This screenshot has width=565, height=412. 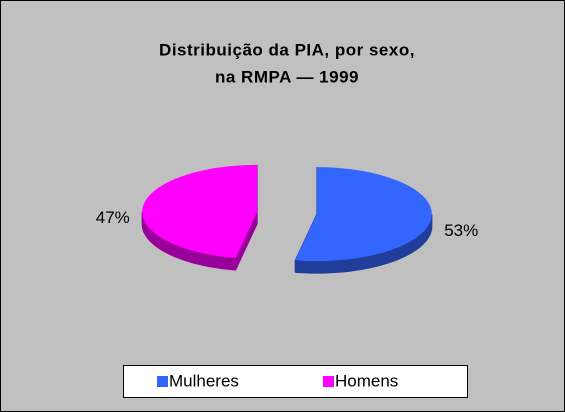 I want to click on legend-items: Mulheres Homens, so click(x=277, y=380).